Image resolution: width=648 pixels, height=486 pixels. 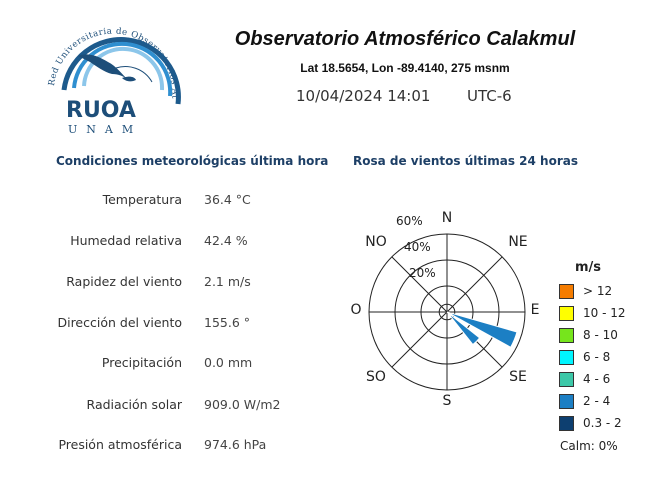 I want to click on temperature-label: Temperatura, so click(x=142, y=199).